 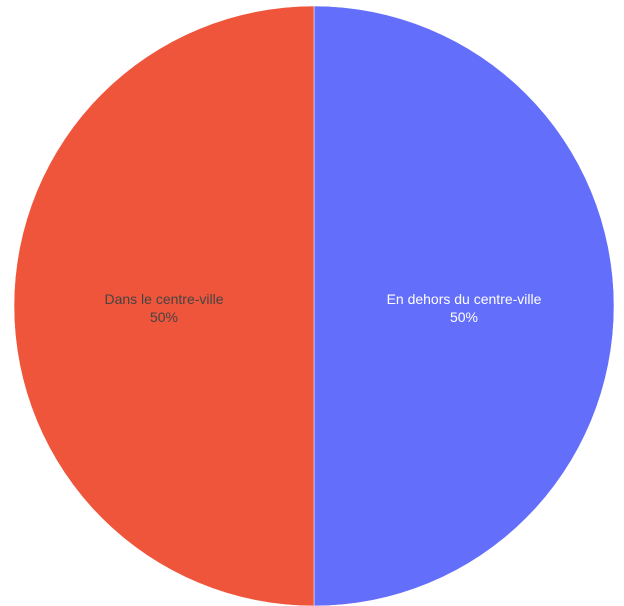 I want to click on slice-percent-1: 50%, so click(x=164, y=317).